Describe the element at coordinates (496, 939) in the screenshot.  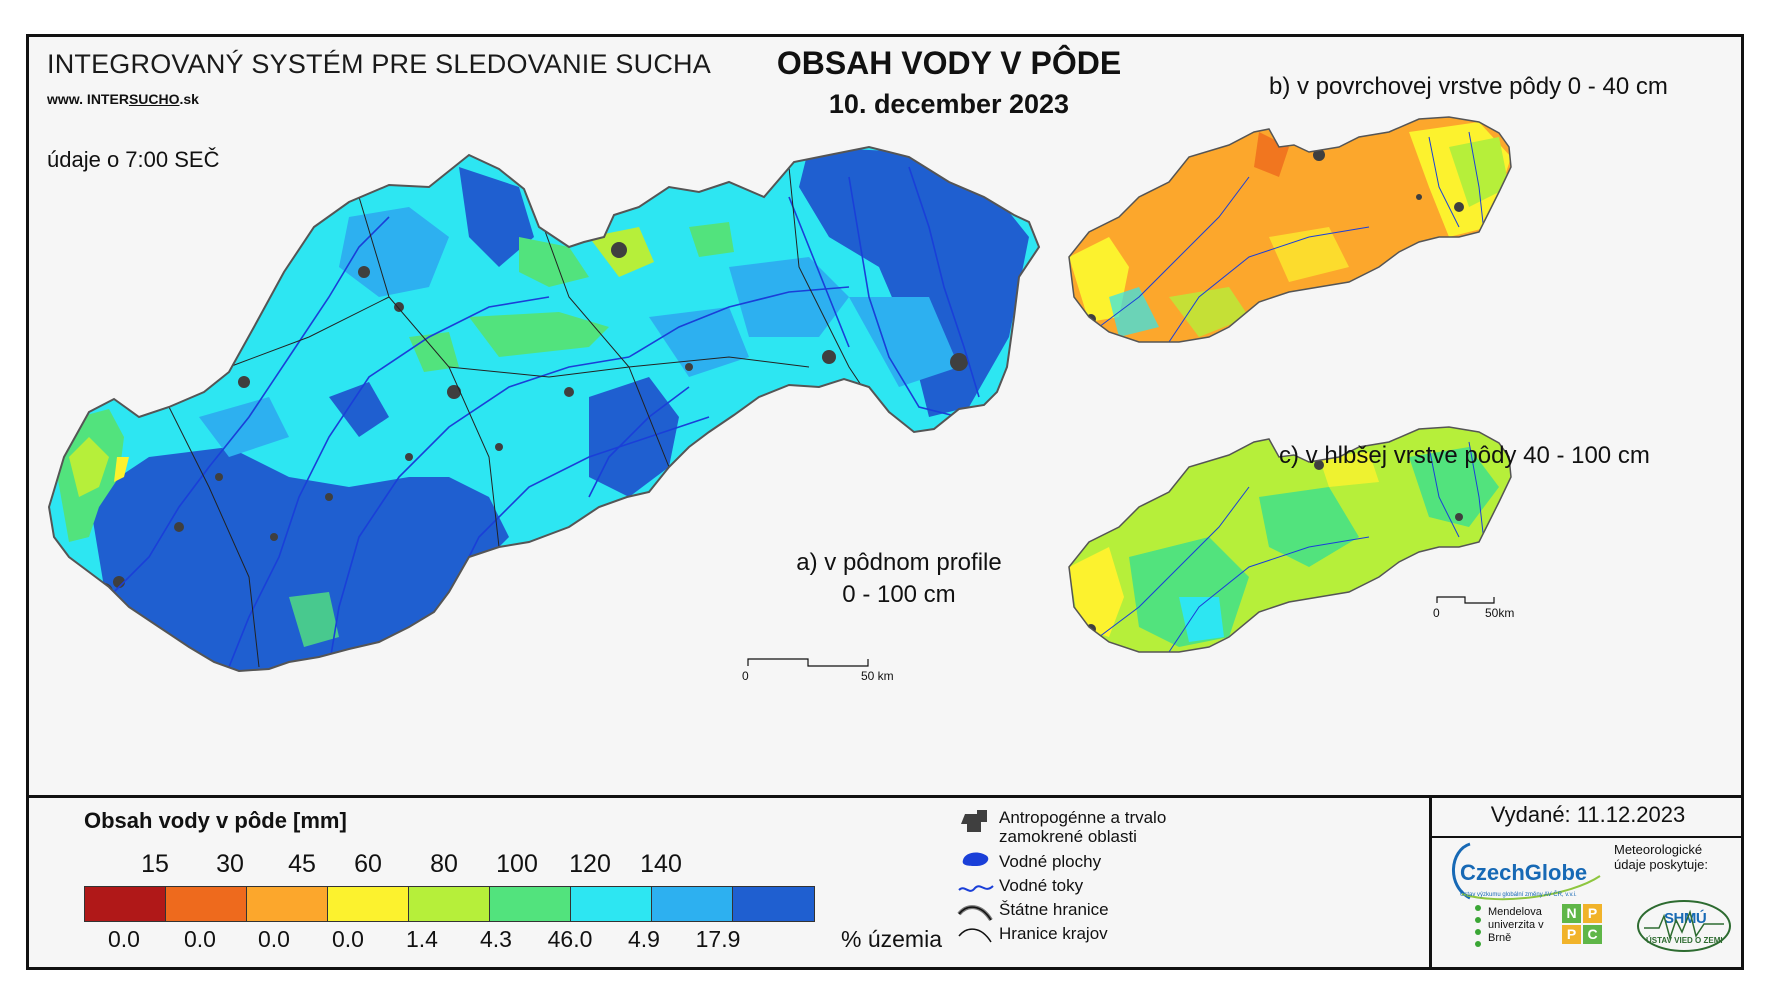
I see `legend-pct: 4.3` at that location.